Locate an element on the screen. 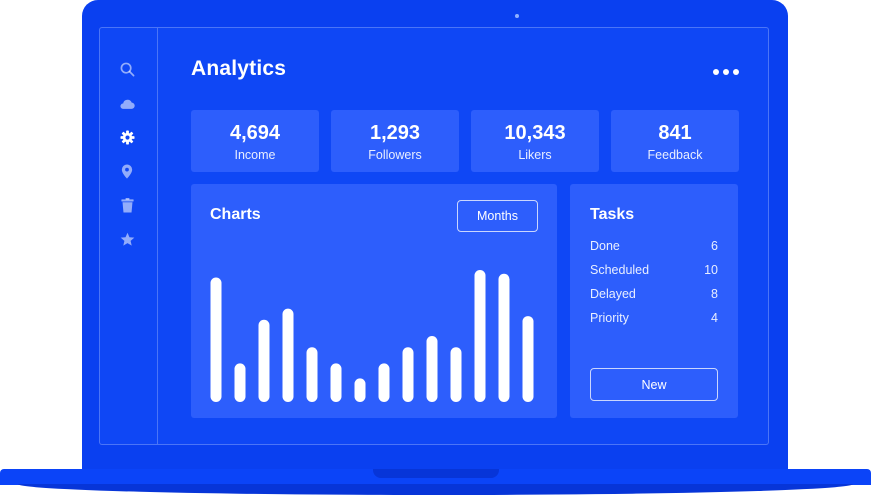 The image size is (871, 495). task-count: 10 is located at coordinates (711, 270).